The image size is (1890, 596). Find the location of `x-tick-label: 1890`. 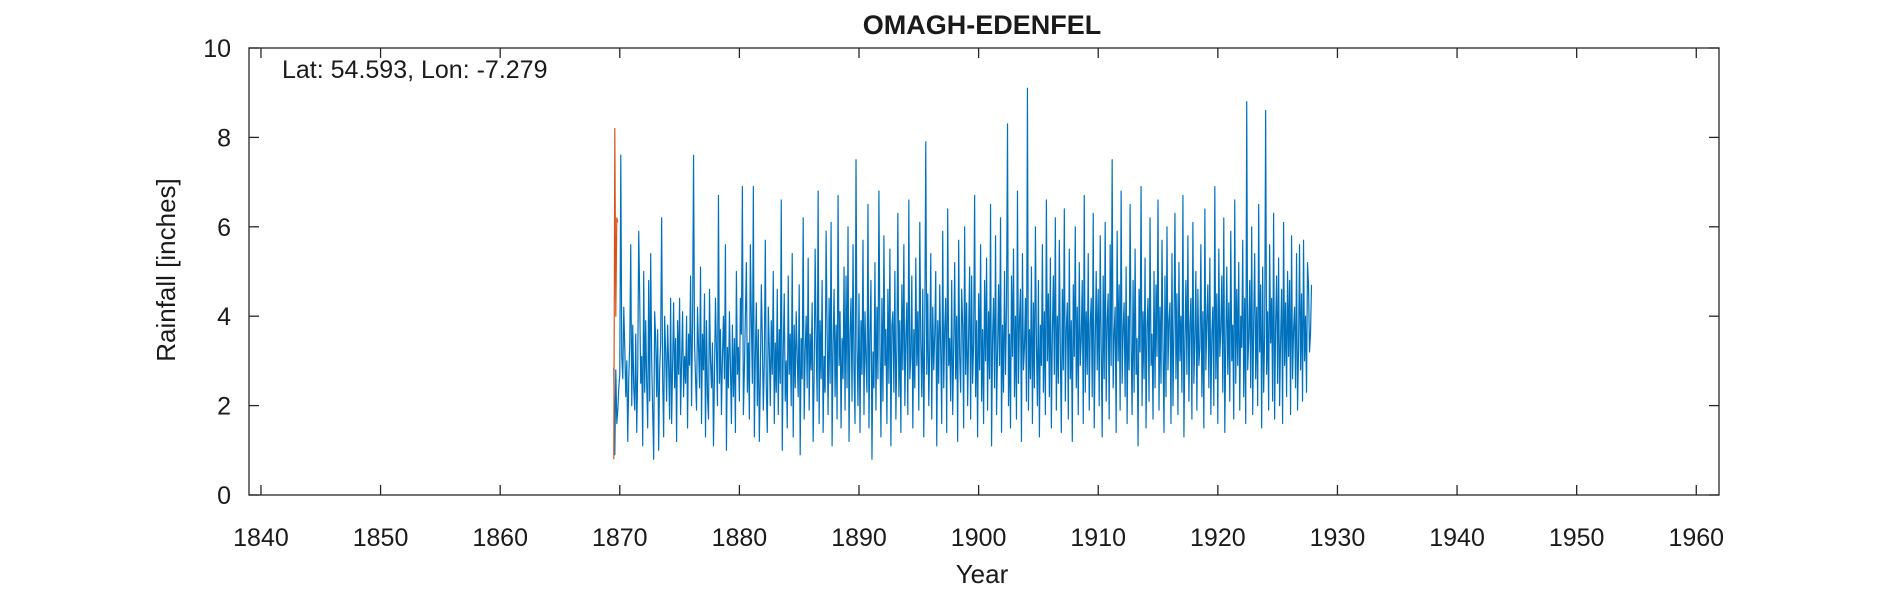

x-tick-label: 1890 is located at coordinates (859, 538).